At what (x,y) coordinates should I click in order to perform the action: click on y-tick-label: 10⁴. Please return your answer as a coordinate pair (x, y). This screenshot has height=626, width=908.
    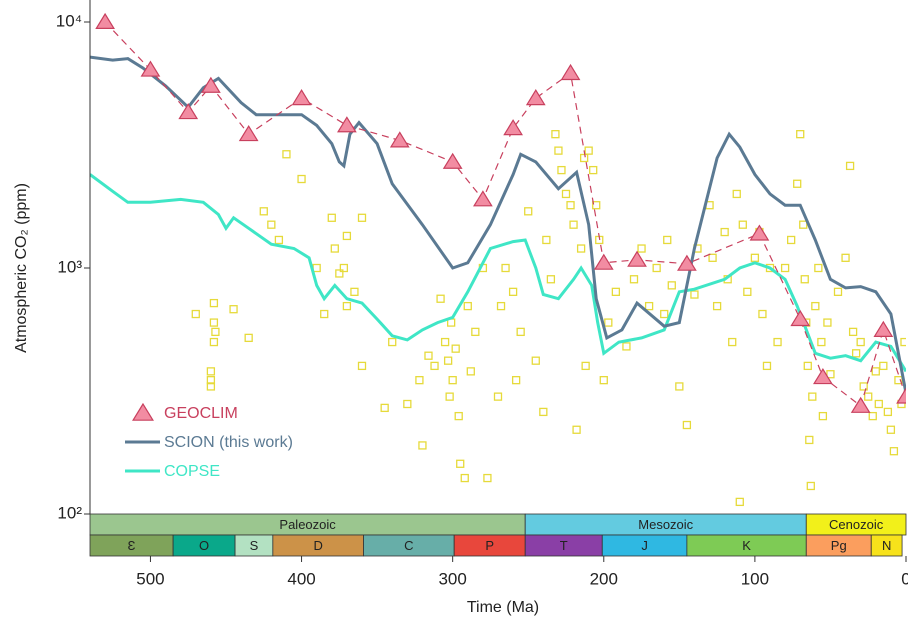
    Looking at the image, I should click on (69, 20).